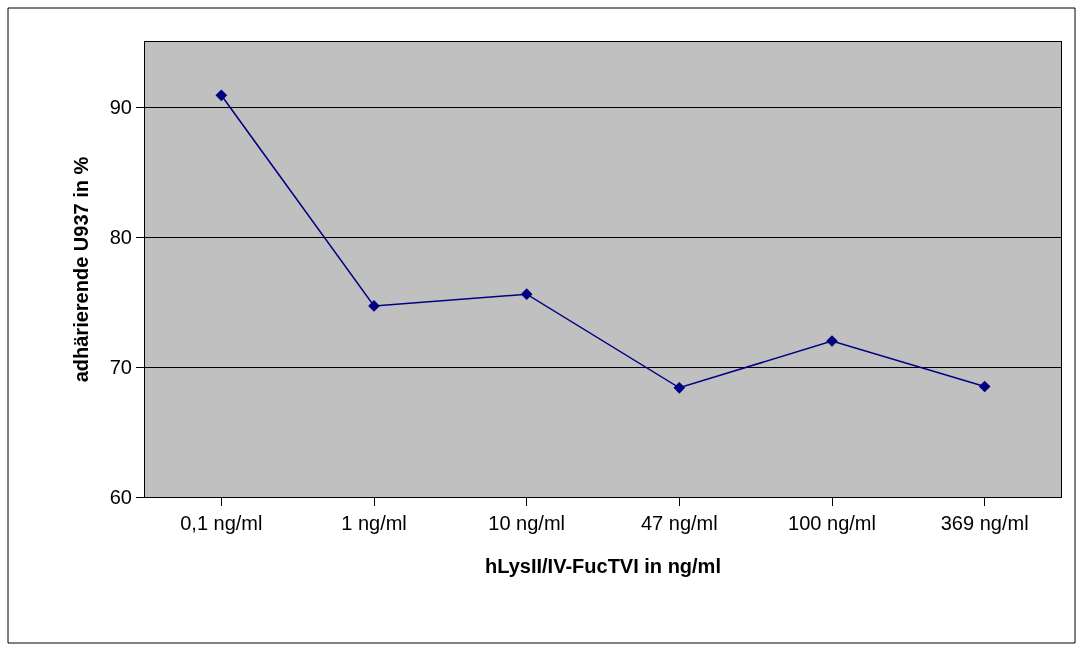 This screenshot has width=1082, height=651. I want to click on y-tick-label: 60, so click(120, 497).